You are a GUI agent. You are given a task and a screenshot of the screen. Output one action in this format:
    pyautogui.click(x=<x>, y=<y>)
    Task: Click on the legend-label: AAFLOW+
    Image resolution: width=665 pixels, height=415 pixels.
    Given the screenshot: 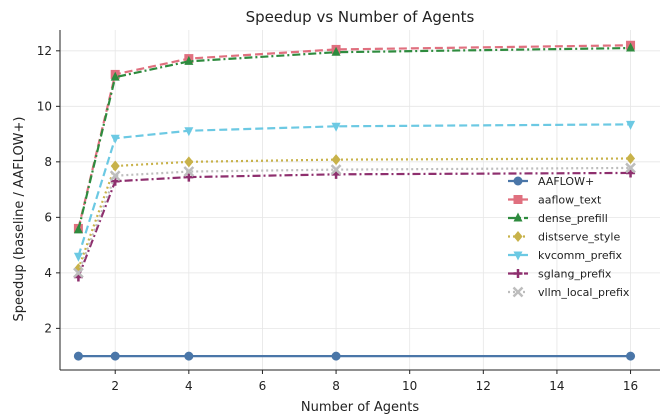 What is the action you would take?
    pyautogui.click(x=566, y=181)
    